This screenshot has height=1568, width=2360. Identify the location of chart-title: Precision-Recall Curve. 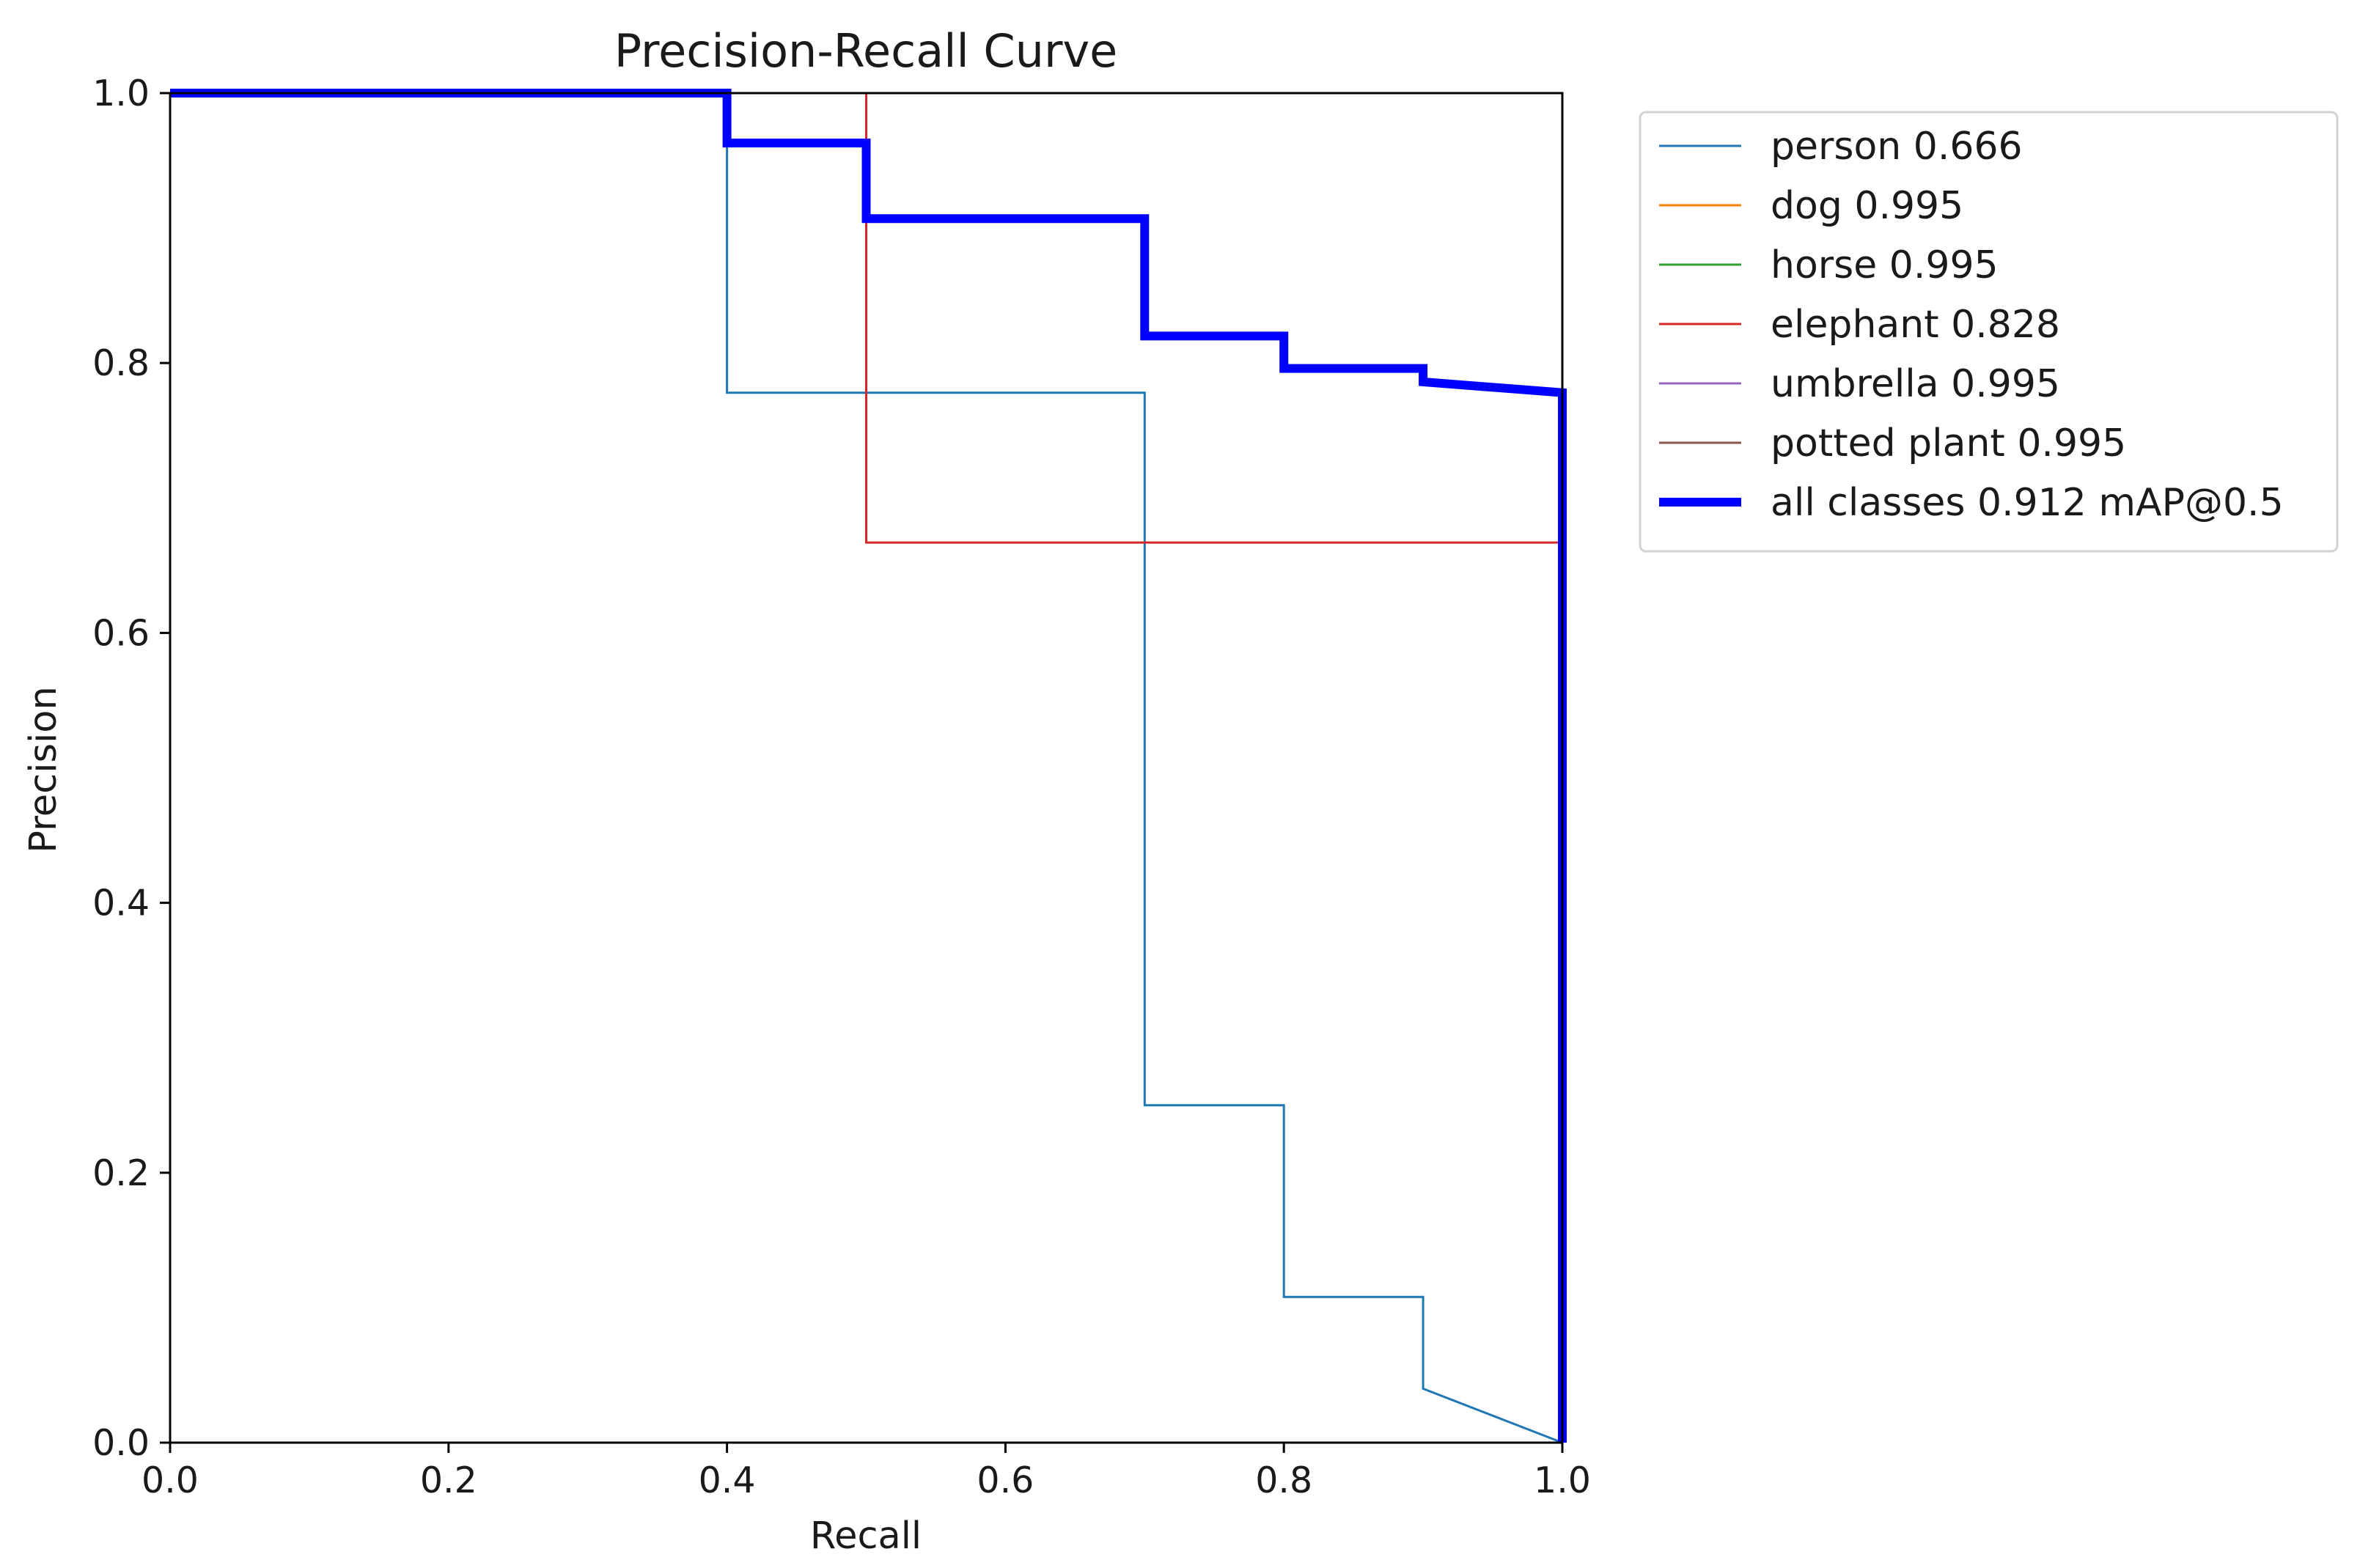
(866, 51).